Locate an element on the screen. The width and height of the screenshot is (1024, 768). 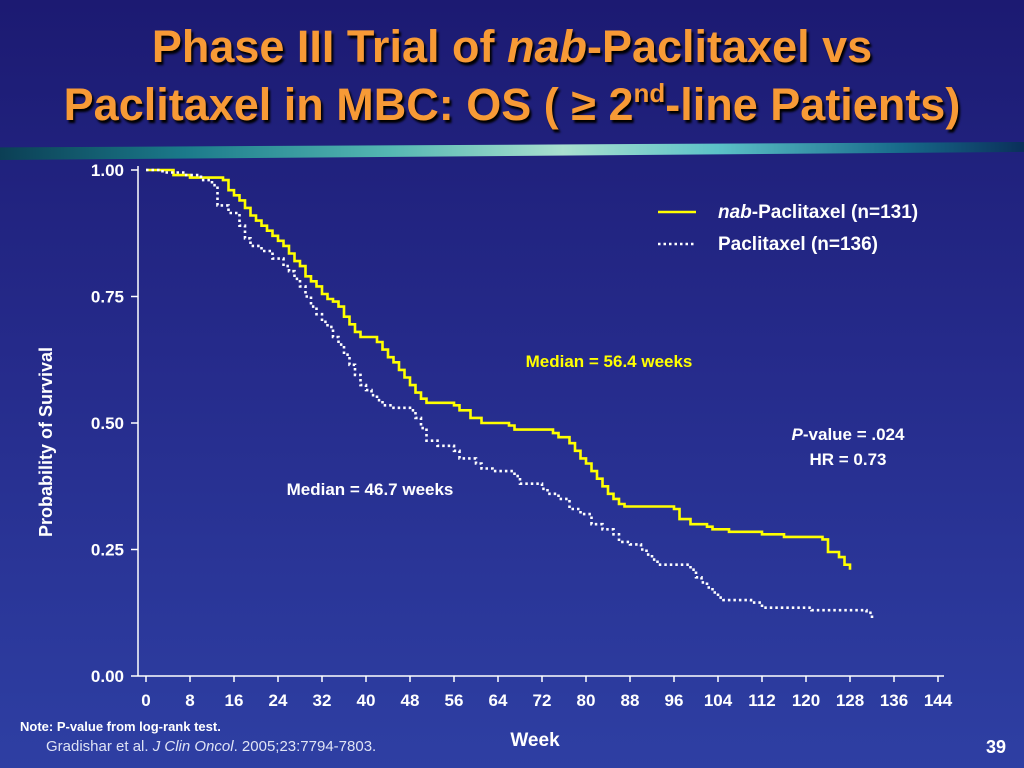
x-tick-label: 24 is located at coordinates (278, 700).